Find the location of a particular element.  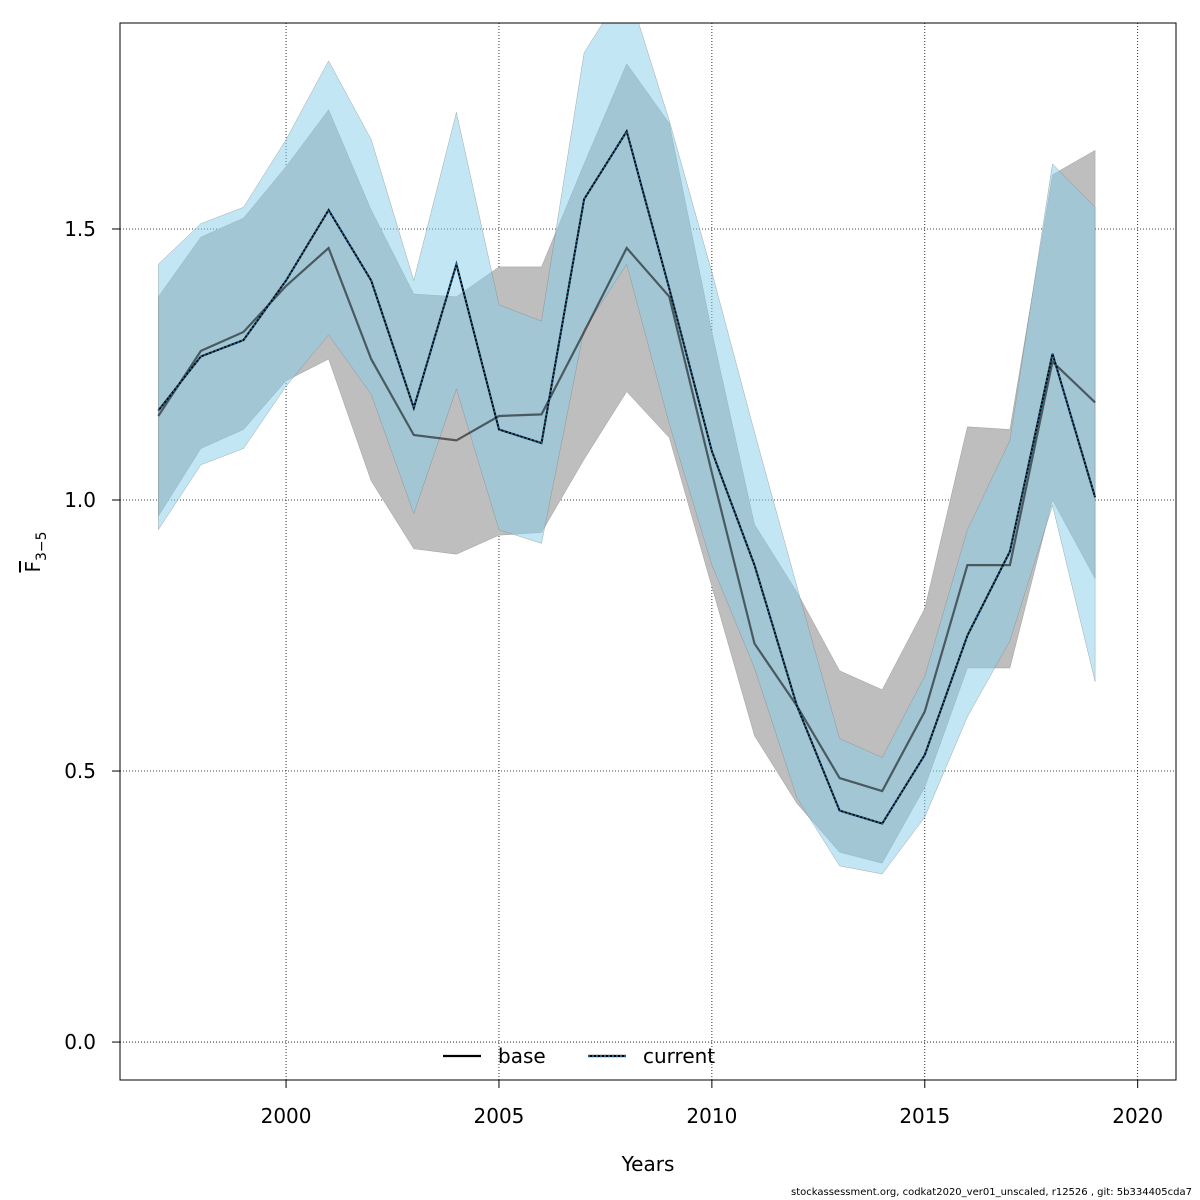

y-tick-label: 0.0 is located at coordinates (80, 1042).